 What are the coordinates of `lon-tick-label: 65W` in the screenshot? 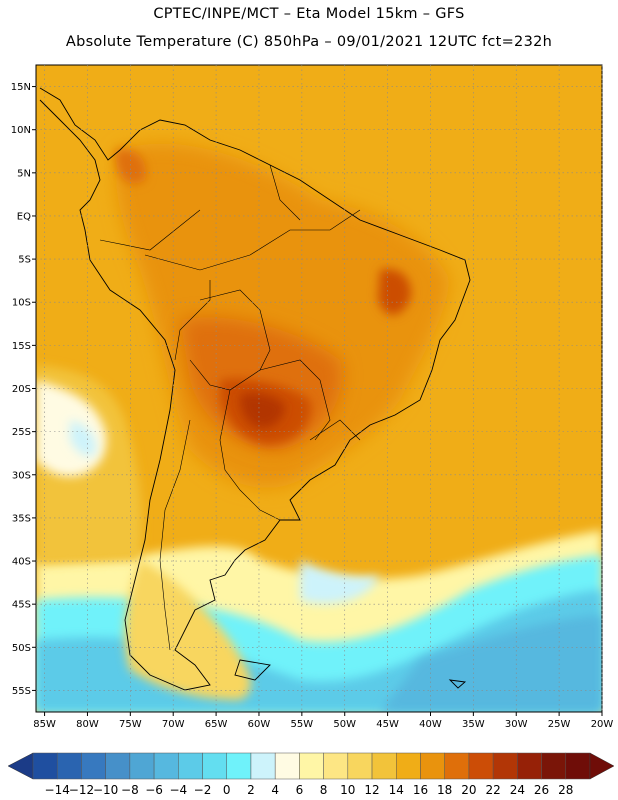 It's located at (216, 724).